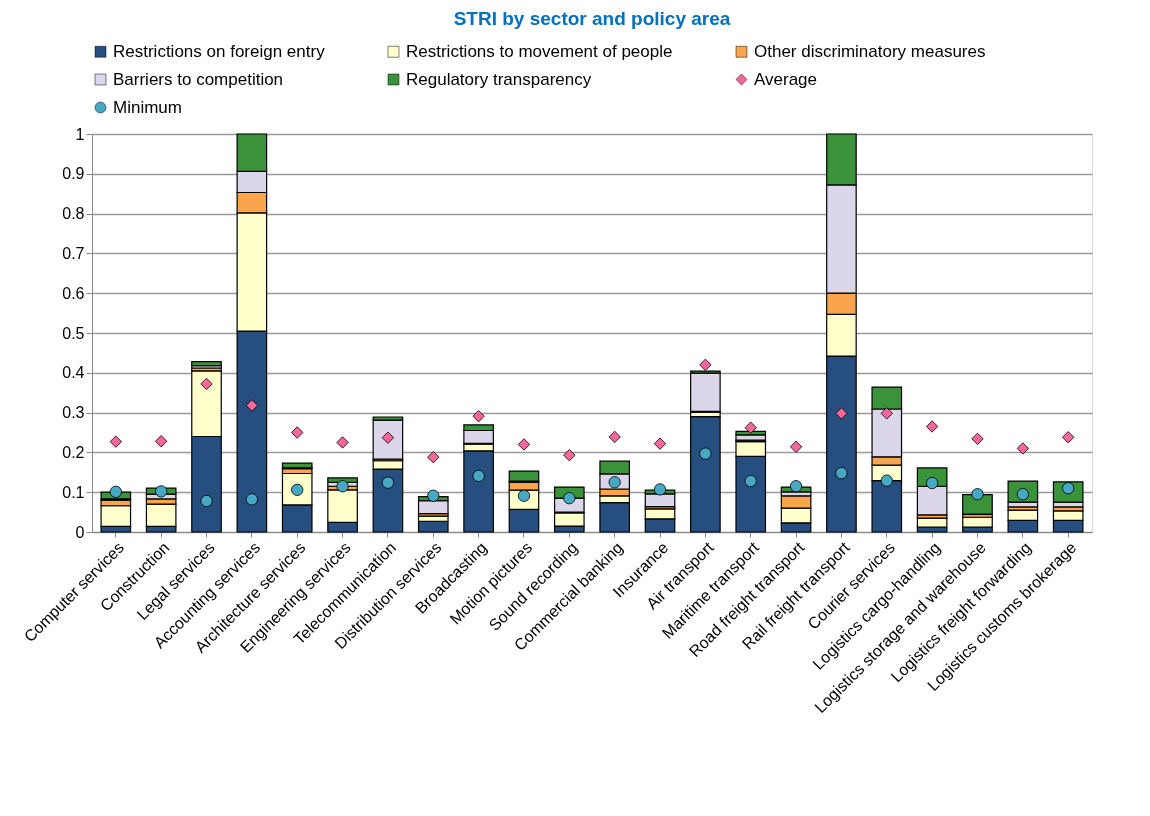 Image resolution: width=1150 pixels, height=816 pixels. Describe the element at coordinates (219, 51) in the screenshot. I see `legend-label: Restrictions on foreign entry` at that location.